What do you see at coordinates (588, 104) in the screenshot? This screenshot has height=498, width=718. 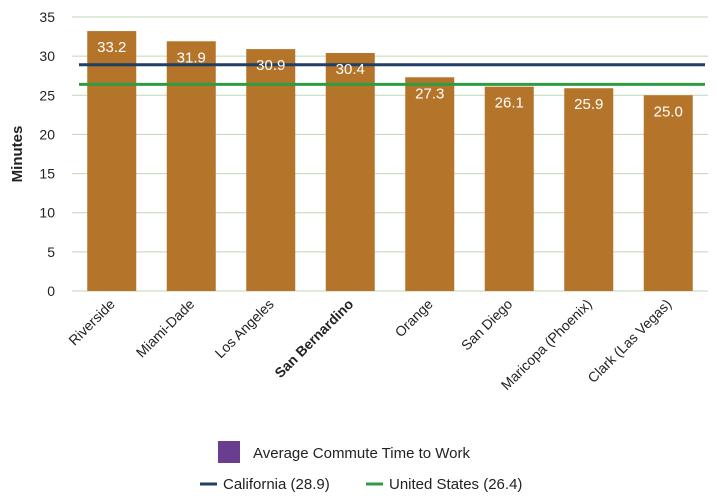 I see `bar-value-label: 25.9` at bounding box center [588, 104].